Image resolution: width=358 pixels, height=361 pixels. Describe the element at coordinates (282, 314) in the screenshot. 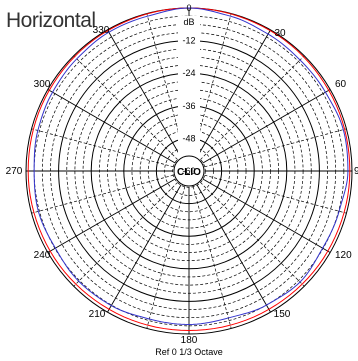

I see `angle-label: 150` at that location.